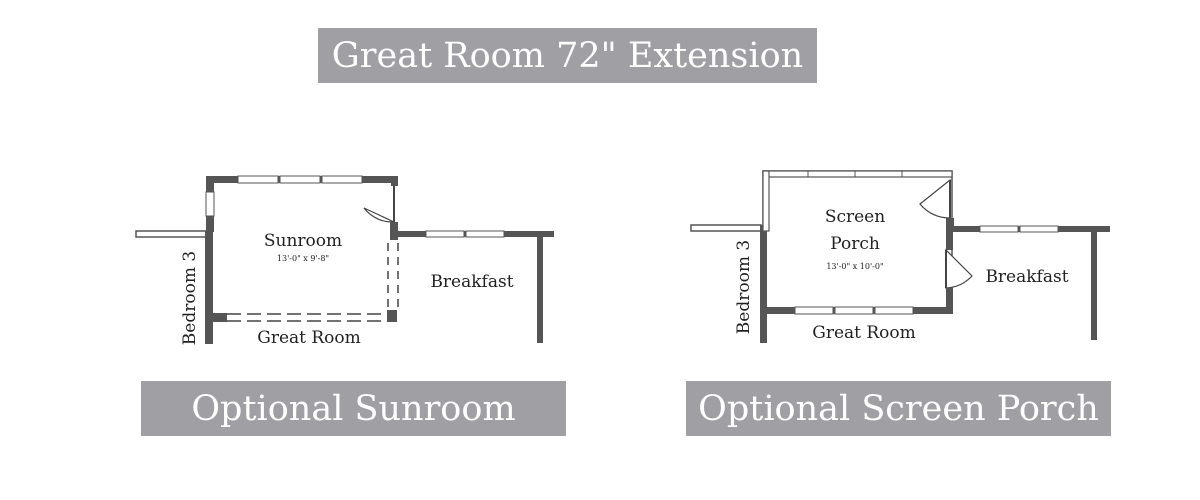  What do you see at coordinates (857, 174) in the screenshot?
I see `screen-wall-north` at bounding box center [857, 174].